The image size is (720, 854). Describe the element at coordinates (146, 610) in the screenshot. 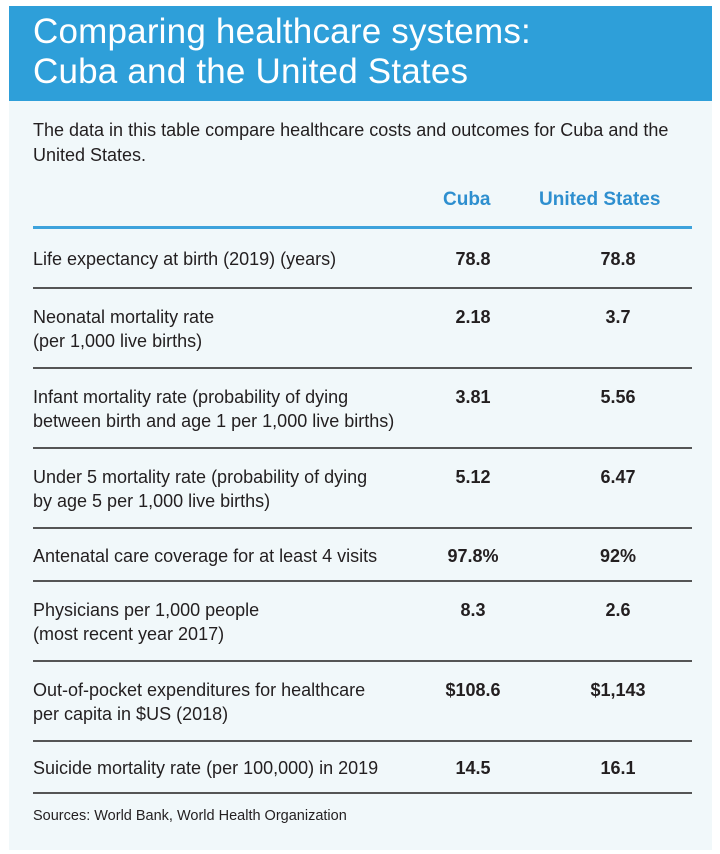

I see `row-label-line: Physicians per 1,000 people` at that location.